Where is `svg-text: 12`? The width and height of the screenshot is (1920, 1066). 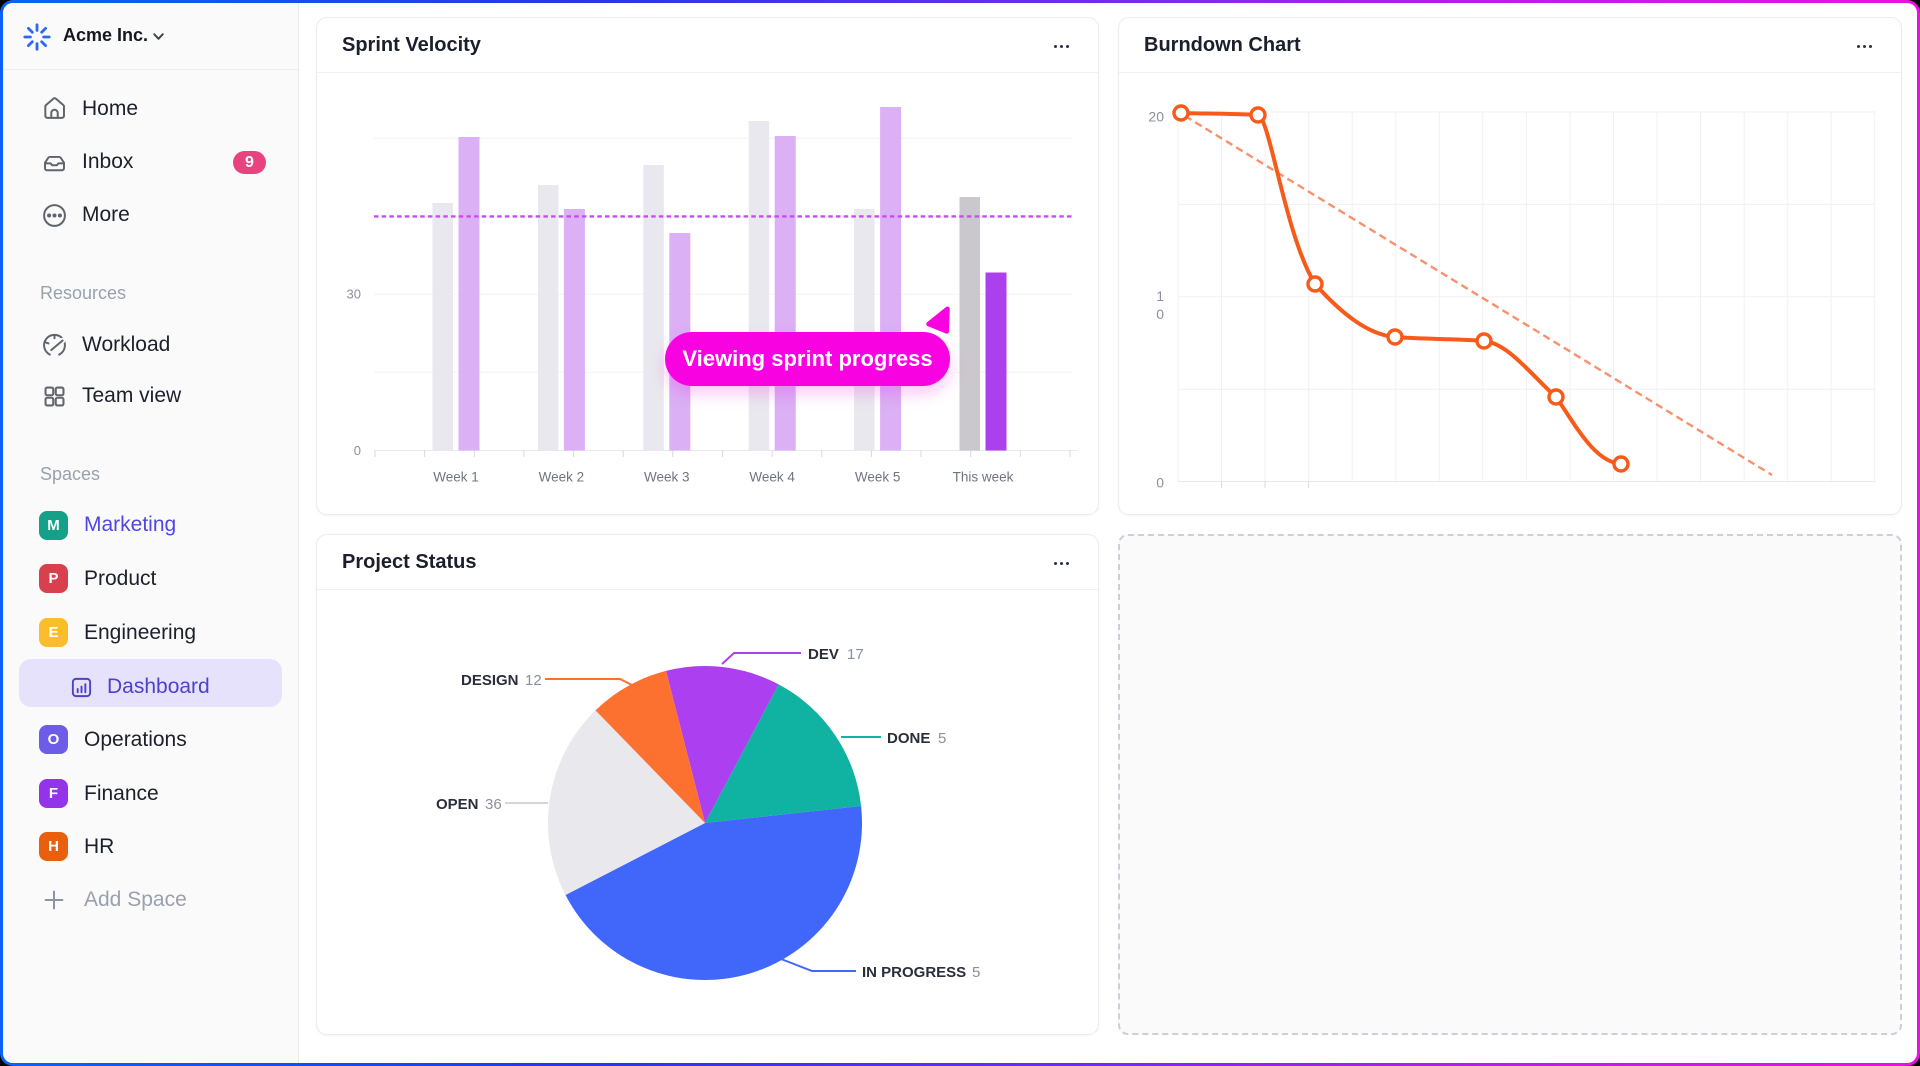
svg-text: 12 is located at coordinates (533, 680).